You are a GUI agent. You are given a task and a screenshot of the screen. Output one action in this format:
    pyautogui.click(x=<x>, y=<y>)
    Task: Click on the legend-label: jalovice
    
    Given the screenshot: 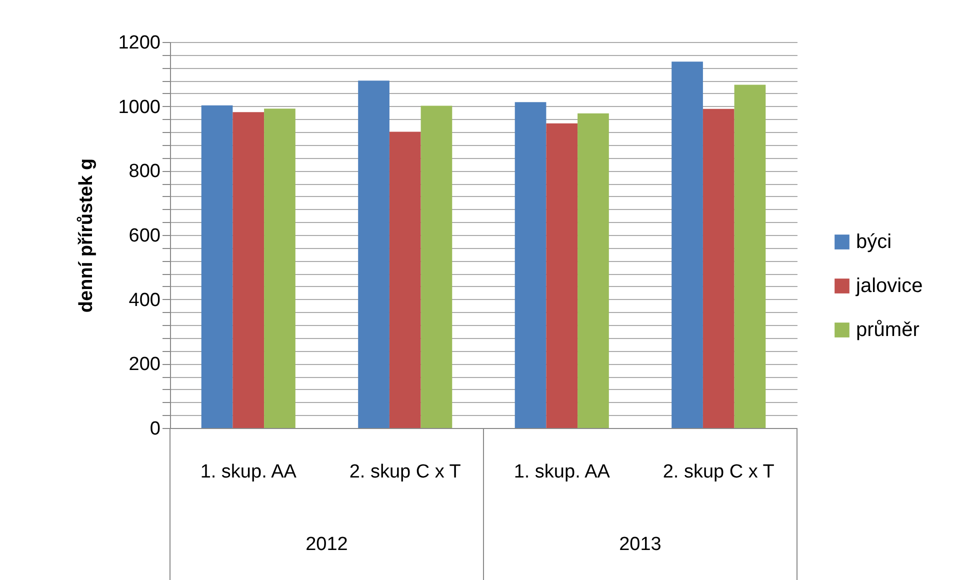 What is the action you would take?
    pyautogui.click(x=889, y=286)
    